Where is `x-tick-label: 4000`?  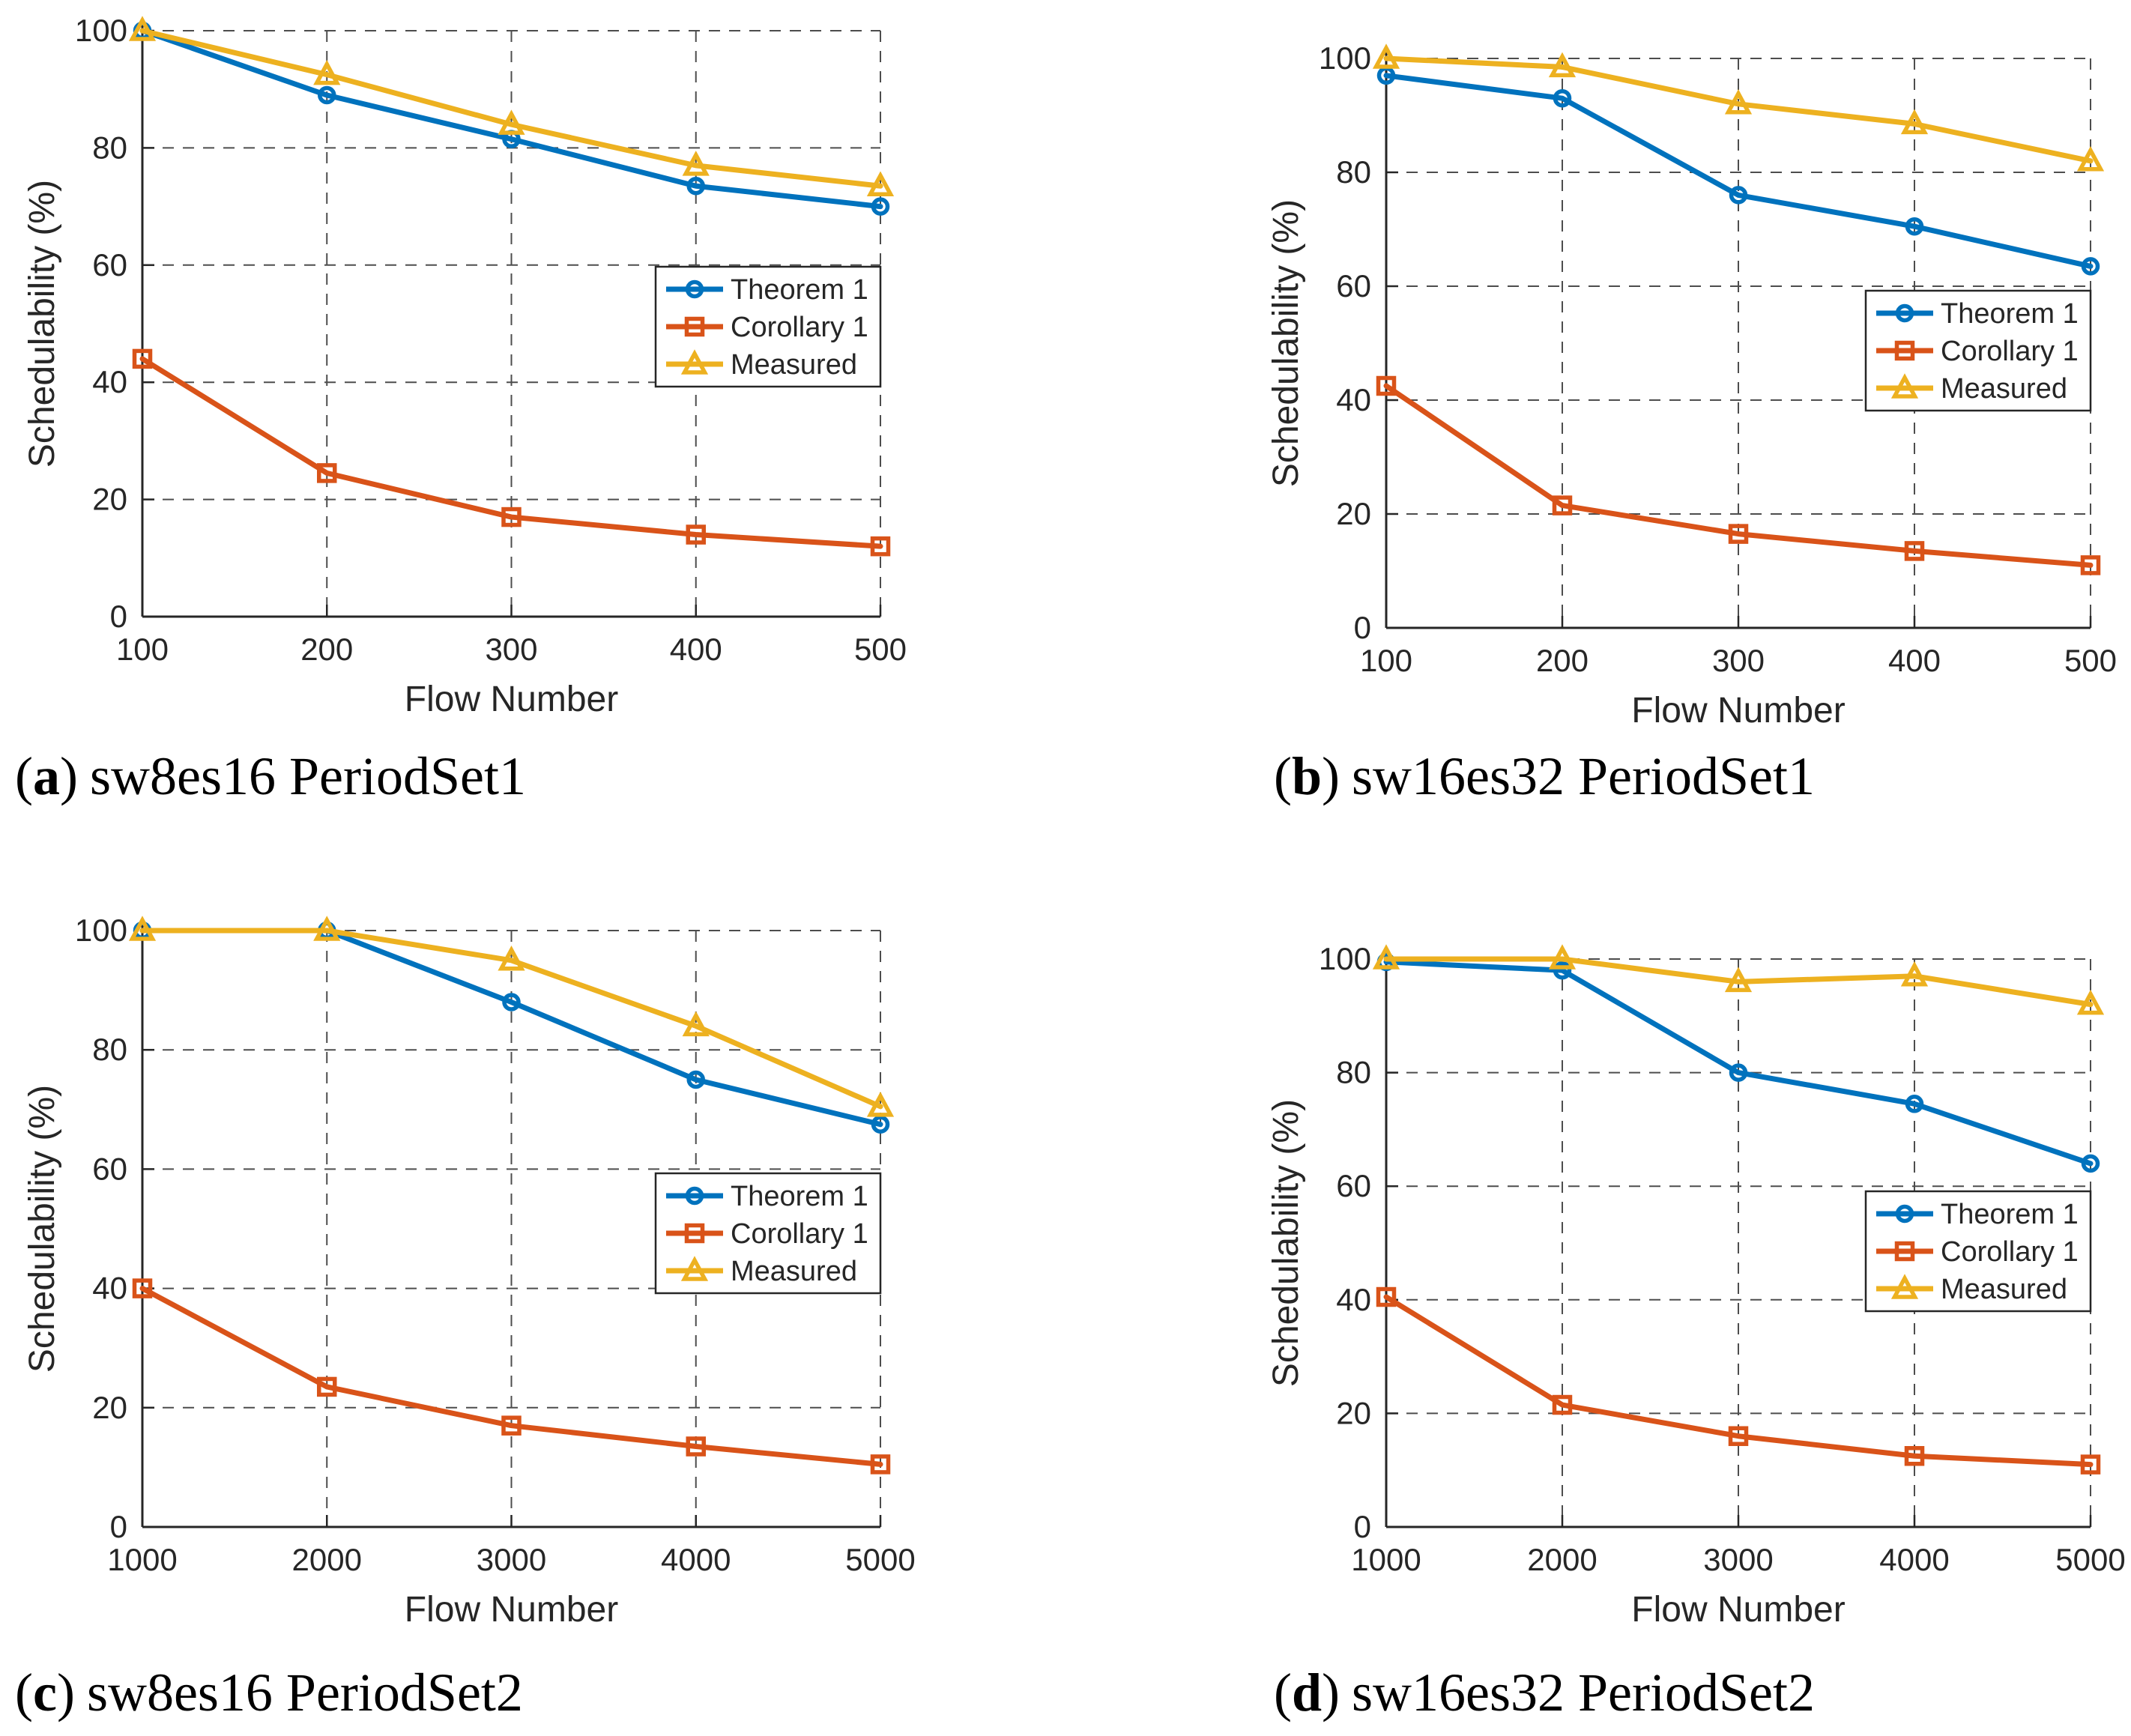 x-tick-label: 4000 is located at coordinates (696, 1560).